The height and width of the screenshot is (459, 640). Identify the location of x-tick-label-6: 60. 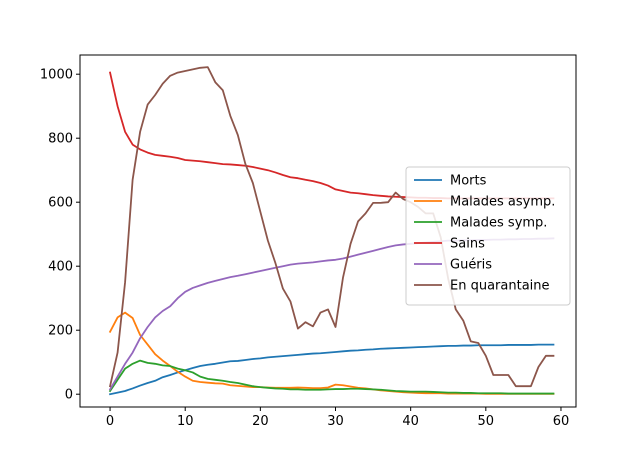
(561, 421).